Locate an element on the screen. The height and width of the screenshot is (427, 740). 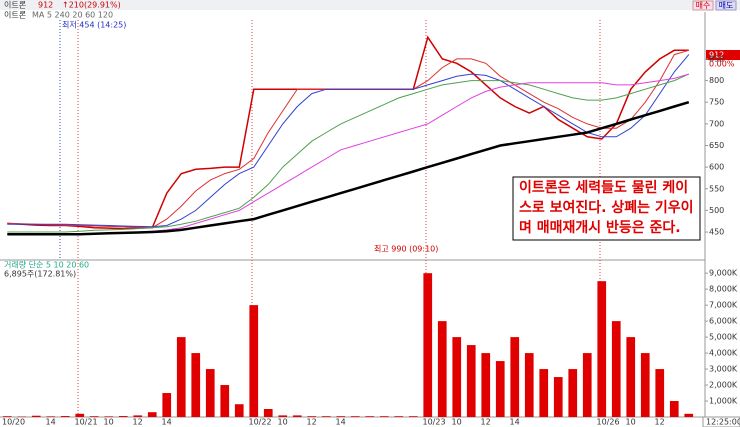
sub-name: 이트론 is located at coordinates (15, 15).